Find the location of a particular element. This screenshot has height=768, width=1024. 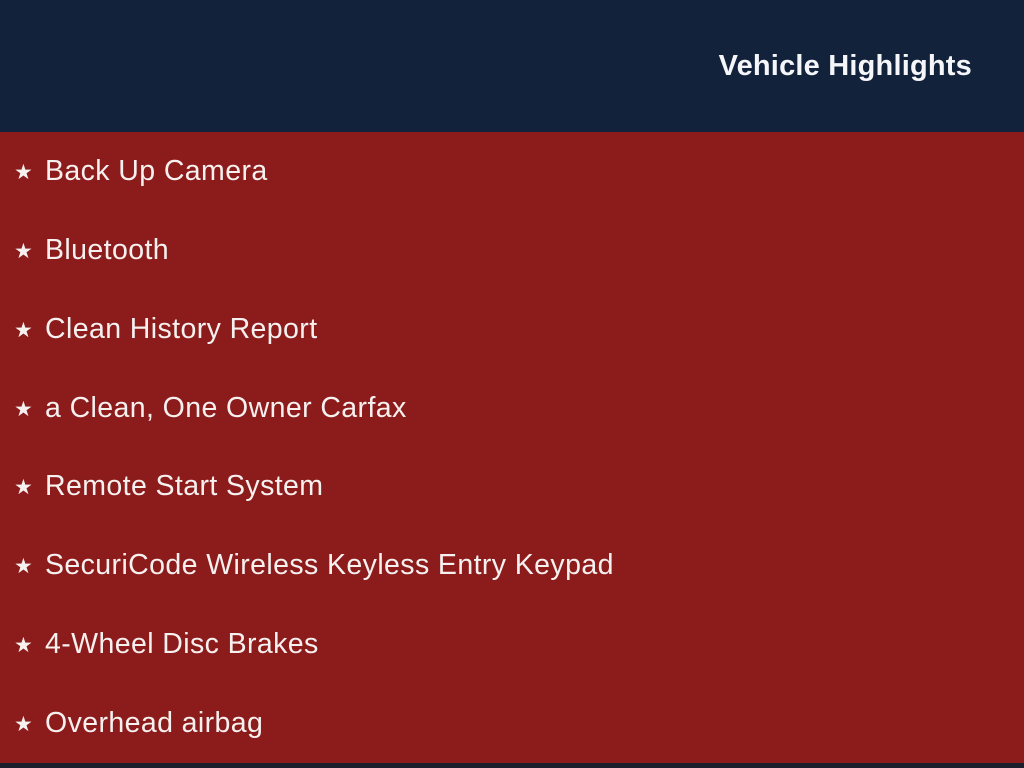

list-item: ★ Back Up Camera is located at coordinates (512, 171).